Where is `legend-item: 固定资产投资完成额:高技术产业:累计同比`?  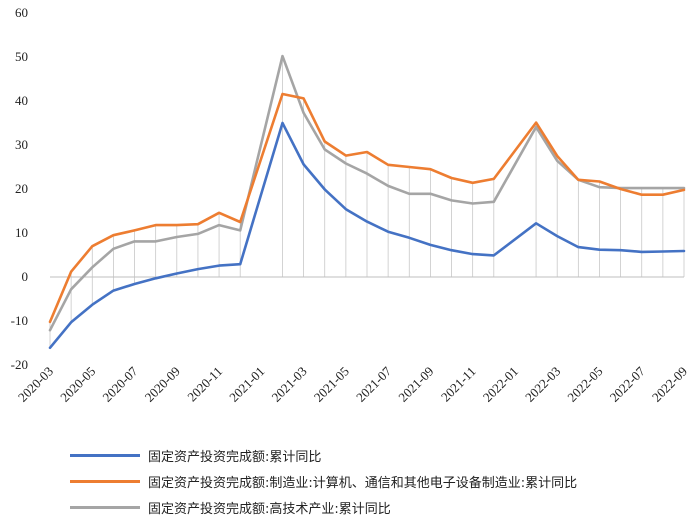
legend-item: 固定资产投资完成额:高技术产业:累计同比 is located at coordinates (323, 507).